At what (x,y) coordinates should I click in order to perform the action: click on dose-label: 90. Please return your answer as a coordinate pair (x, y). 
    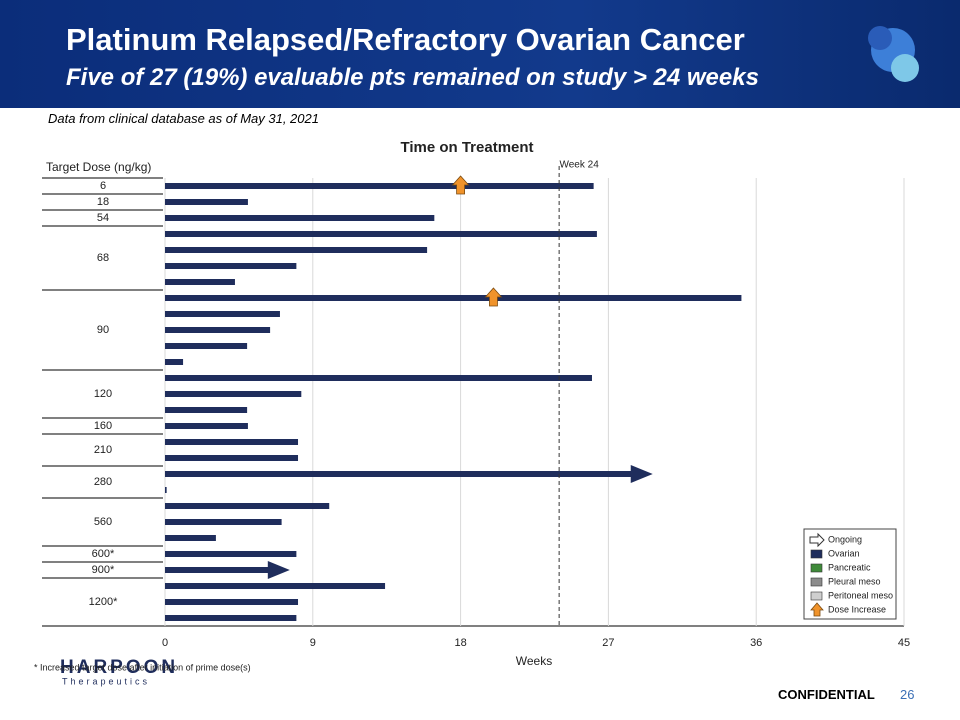
    Looking at the image, I should click on (103, 330).